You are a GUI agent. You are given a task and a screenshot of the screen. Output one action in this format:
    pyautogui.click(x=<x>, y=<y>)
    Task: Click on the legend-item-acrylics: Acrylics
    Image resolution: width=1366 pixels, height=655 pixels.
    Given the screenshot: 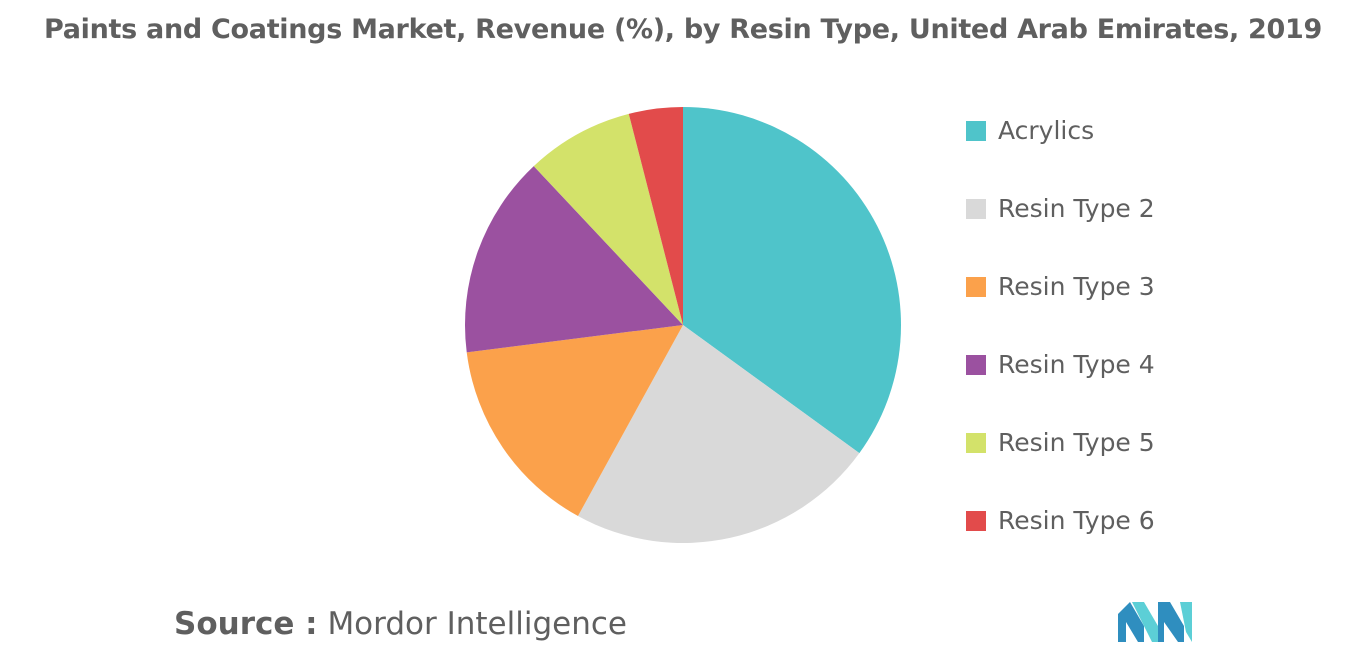 What is the action you would take?
    pyautogui.click(x=1060, y=151)
    